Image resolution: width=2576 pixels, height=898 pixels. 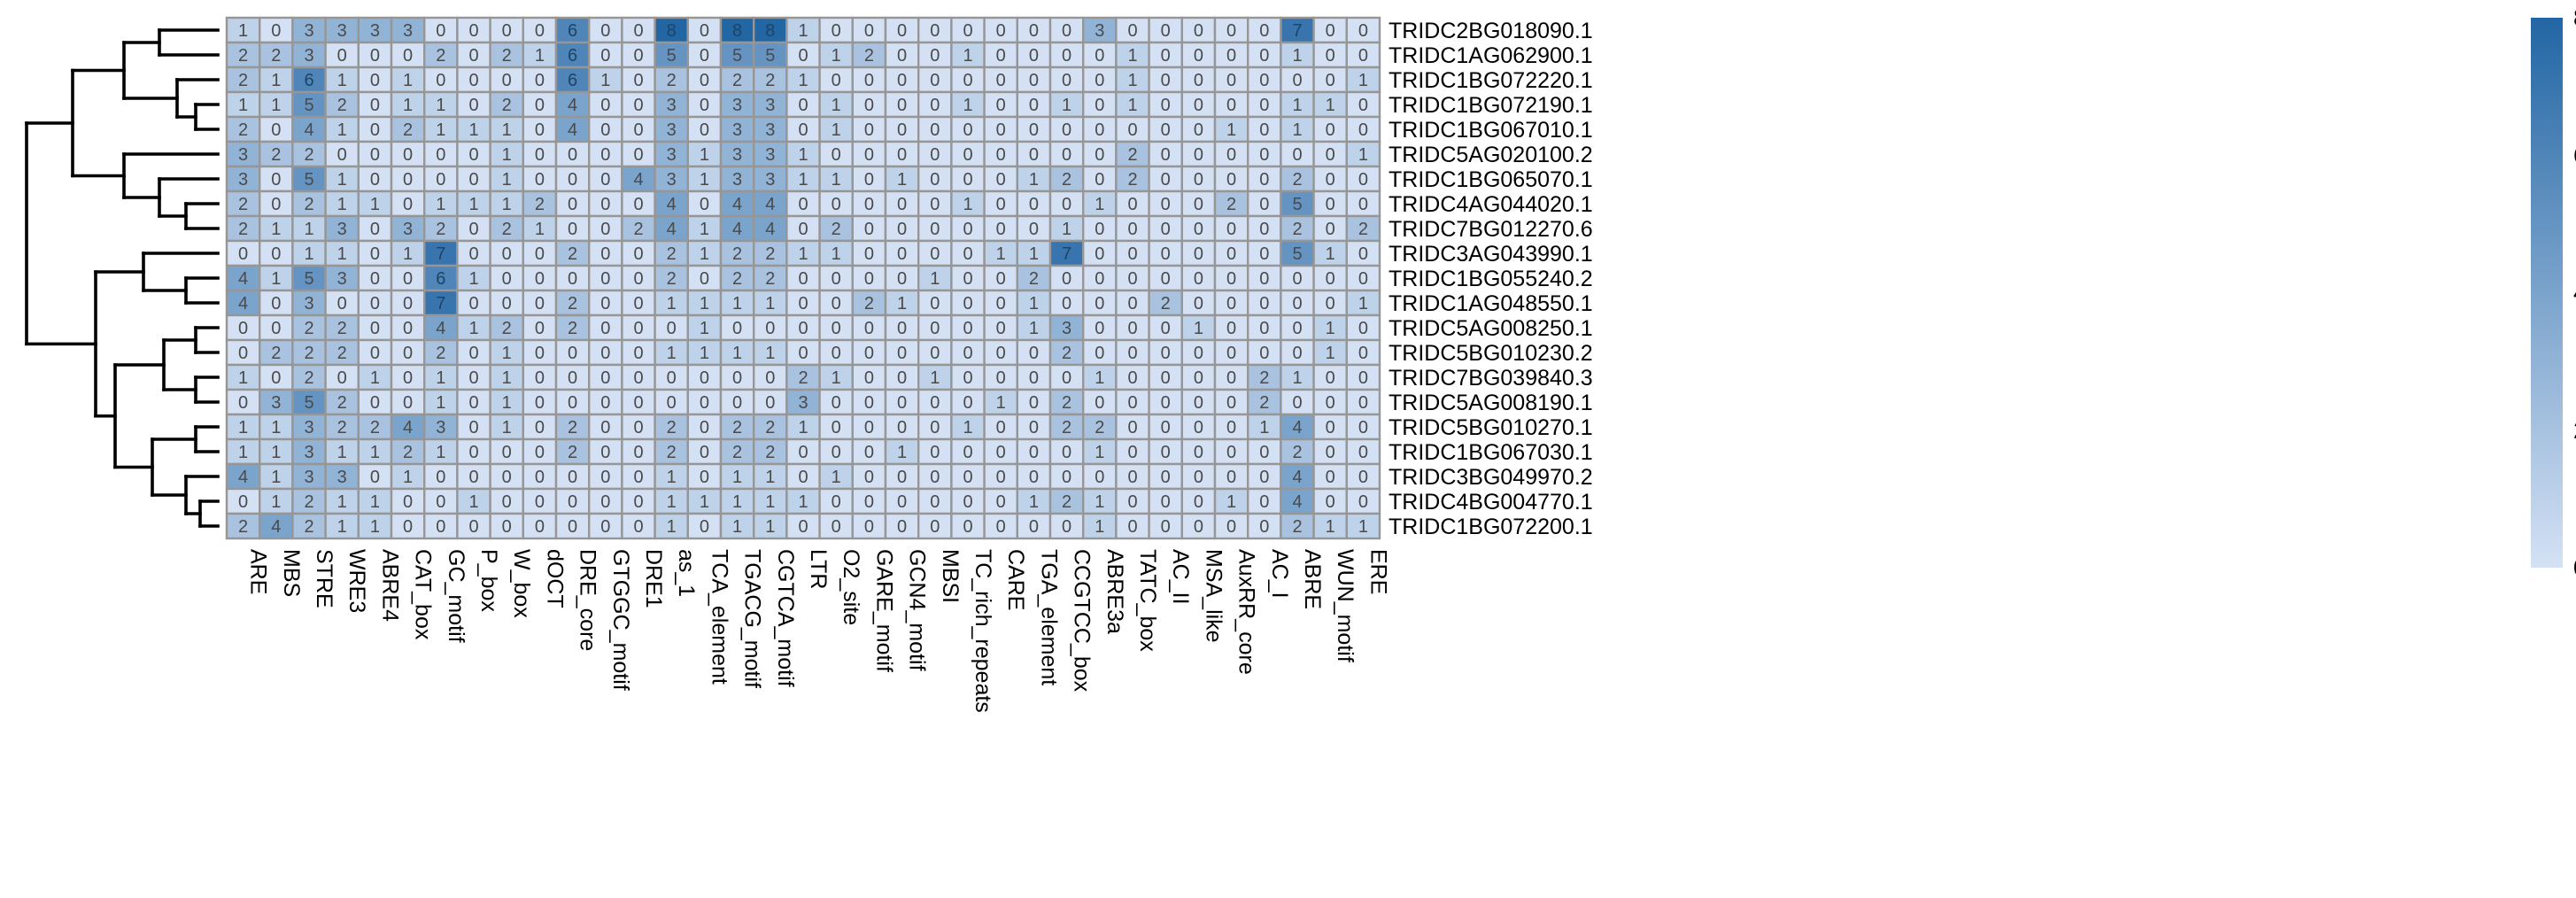 What do you see at coordinates (1491, 328) in the screenshot?
I see `row-label: TRIDC5AG008250.1` at bounding box center [1491, 328].